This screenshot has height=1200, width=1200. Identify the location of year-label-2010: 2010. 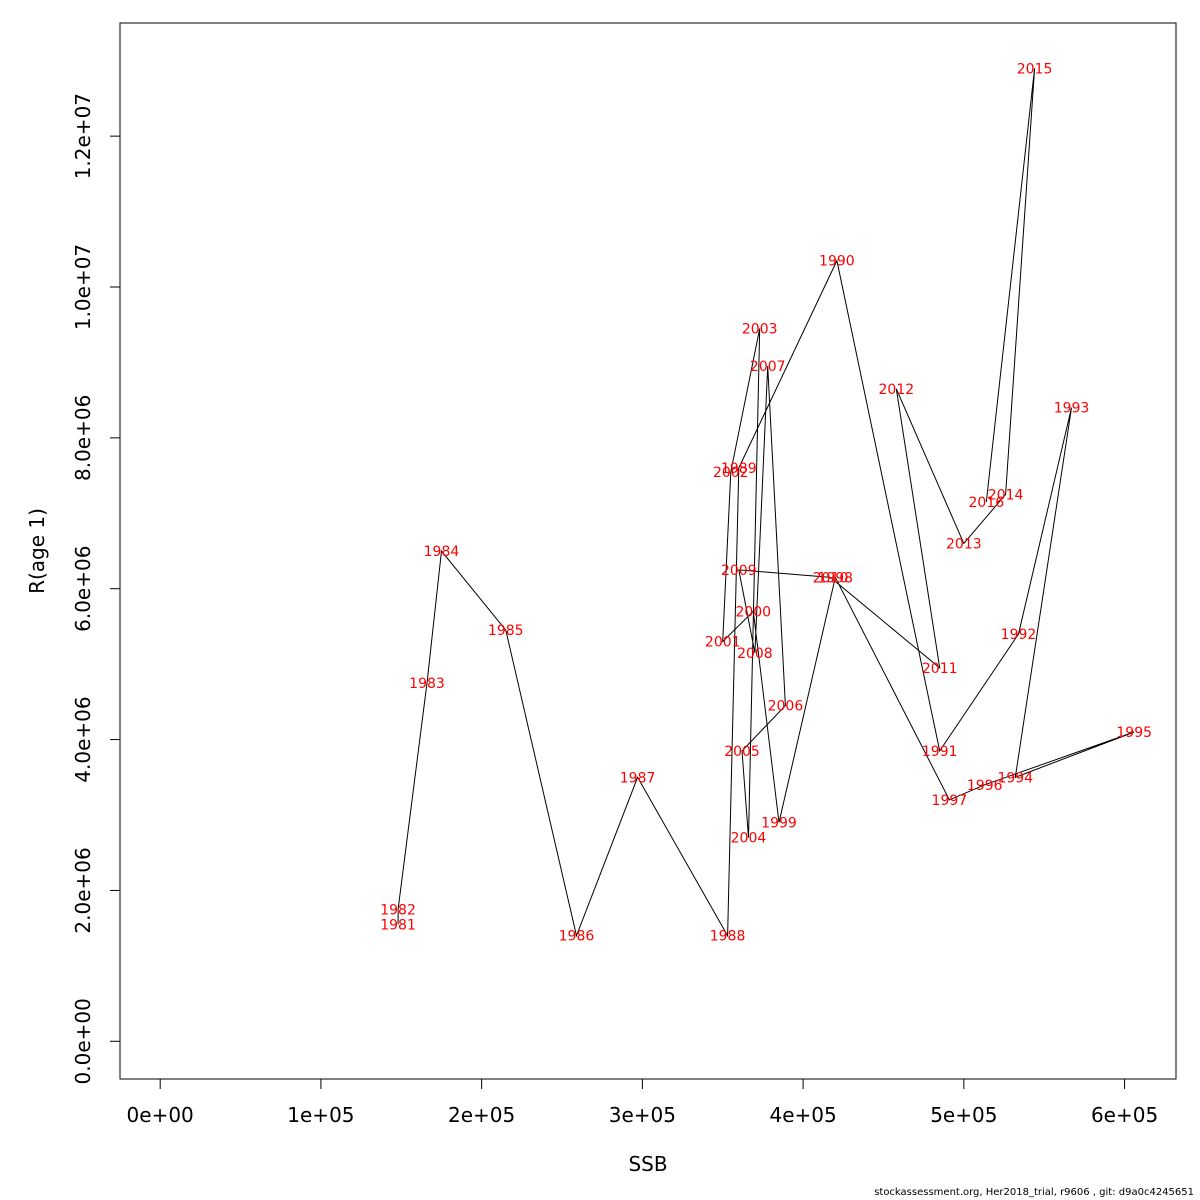
(831, 578).